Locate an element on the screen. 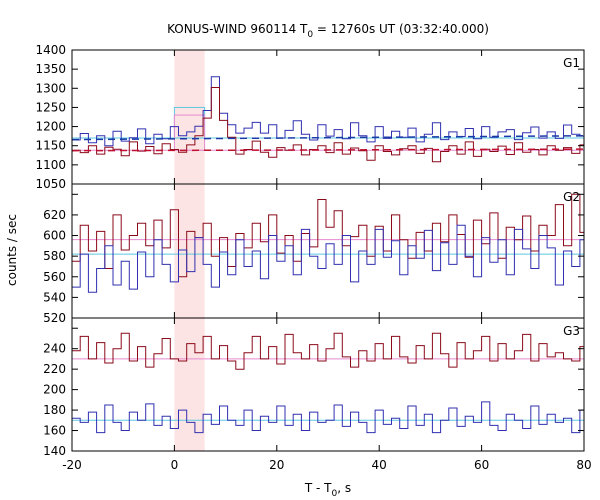  y-tick-label: 1200 is located at coordinates (50, 127).